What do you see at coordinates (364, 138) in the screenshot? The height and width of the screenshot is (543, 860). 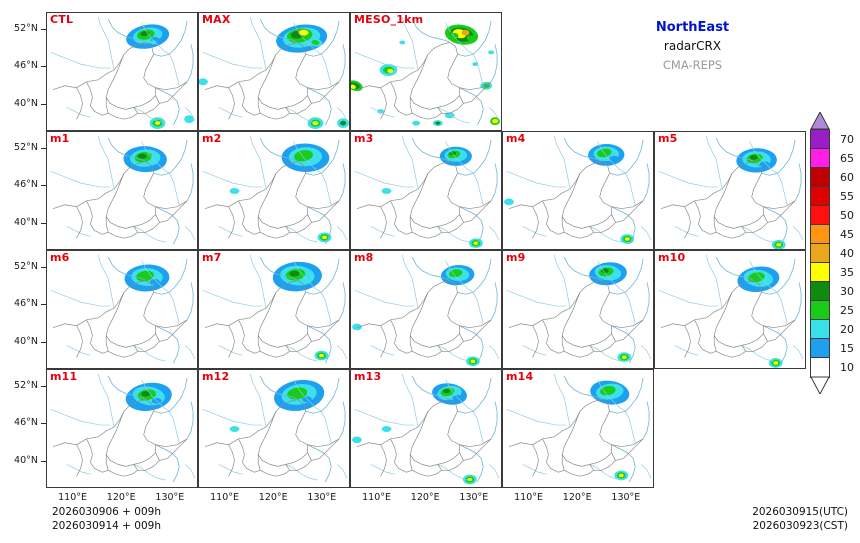 I see `panel-label: m3` at bounding box center [364, 138].